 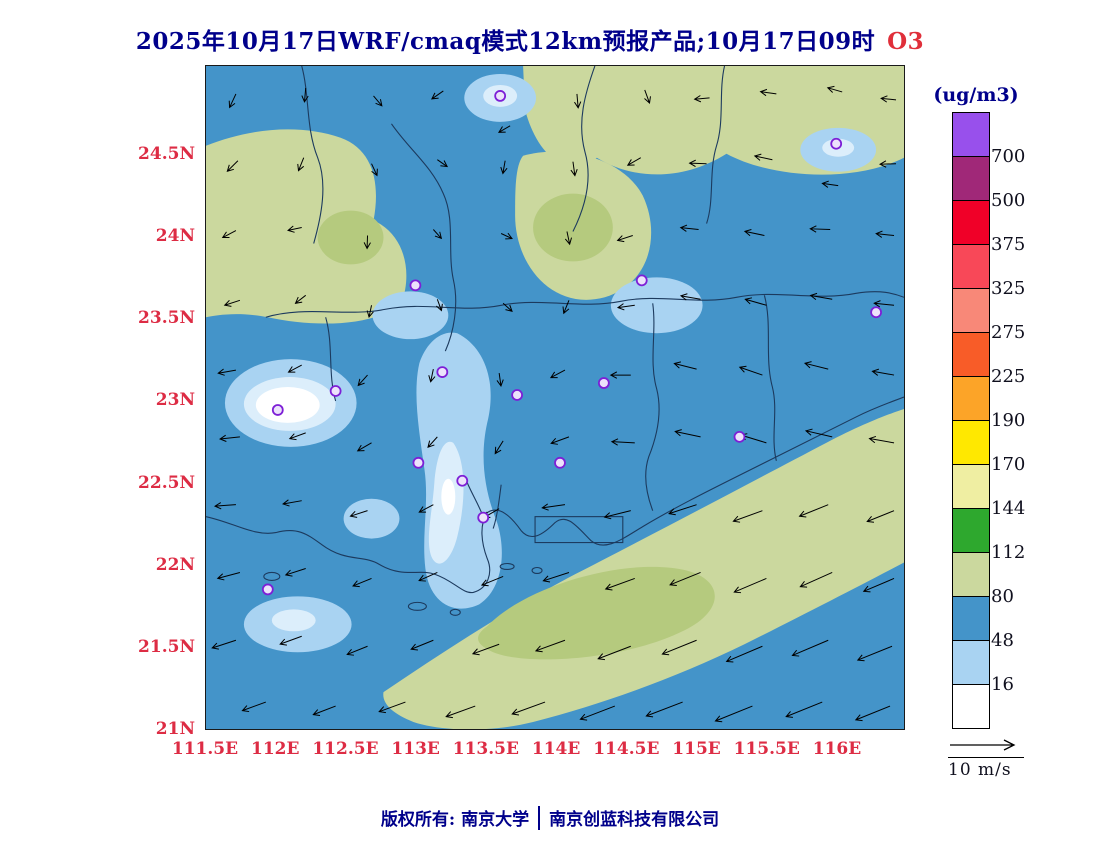 What do you see at coordinates (1002, 596) in the screenshot?
I see `colorbar-tick-label: 80` at bounding box center [1002, 596].